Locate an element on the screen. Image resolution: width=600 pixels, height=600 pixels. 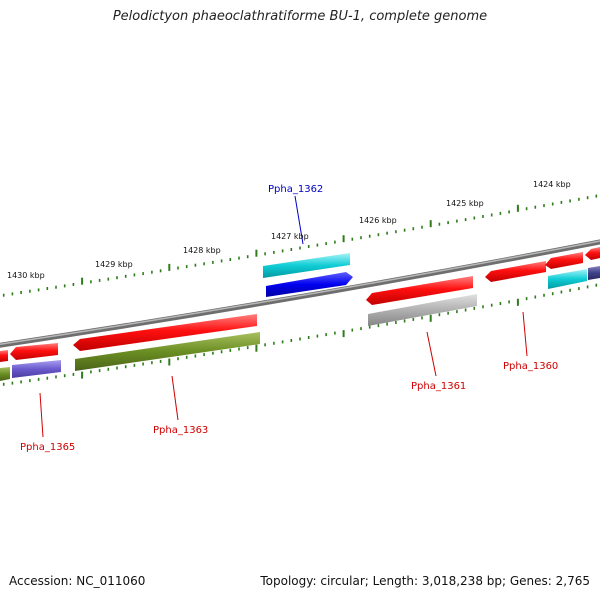
gene-arrow-cyan is located at coordinates (306, 265).